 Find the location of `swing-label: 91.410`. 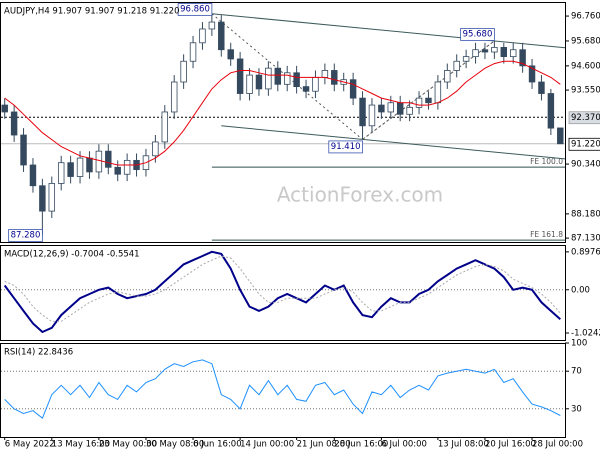

swing-label: 91.410 is located at coordinates (346, 147).